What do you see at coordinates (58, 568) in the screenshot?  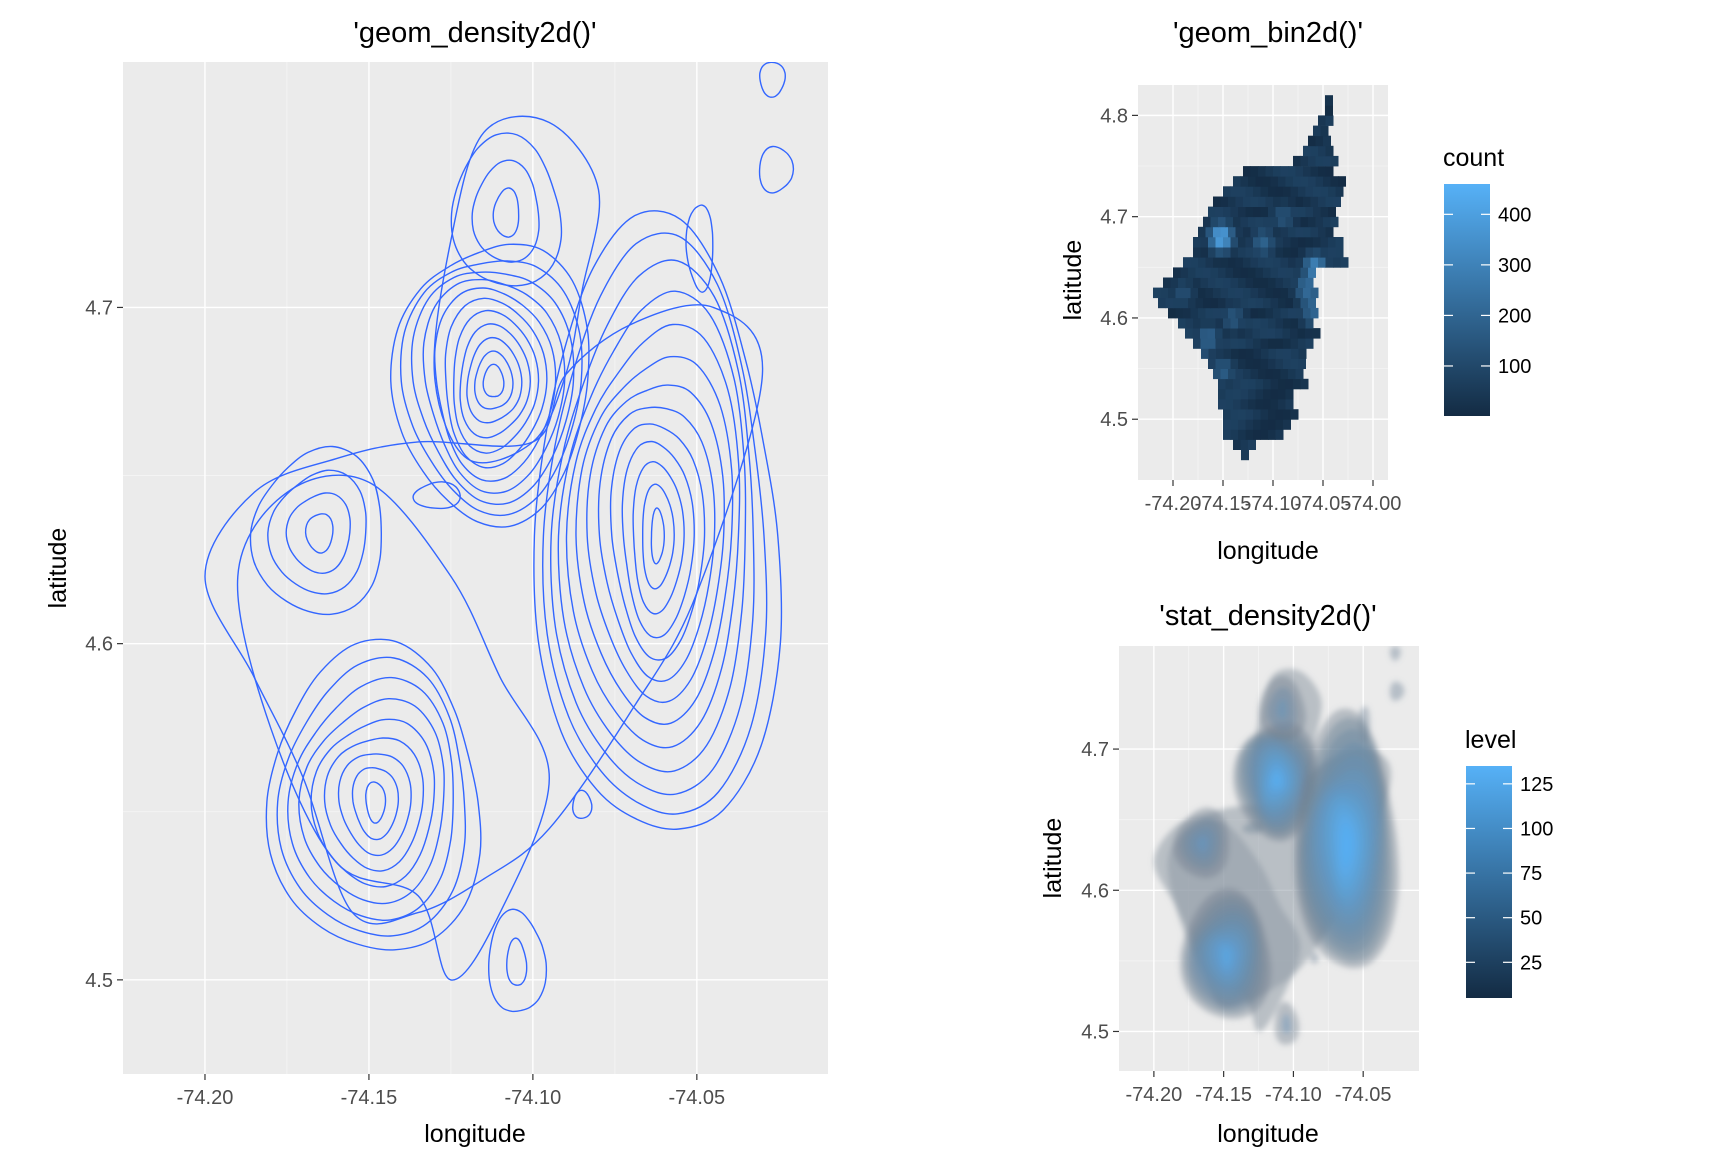 I see `chart-left-y-axis-title: latitude` at bounding box center [58, 568].